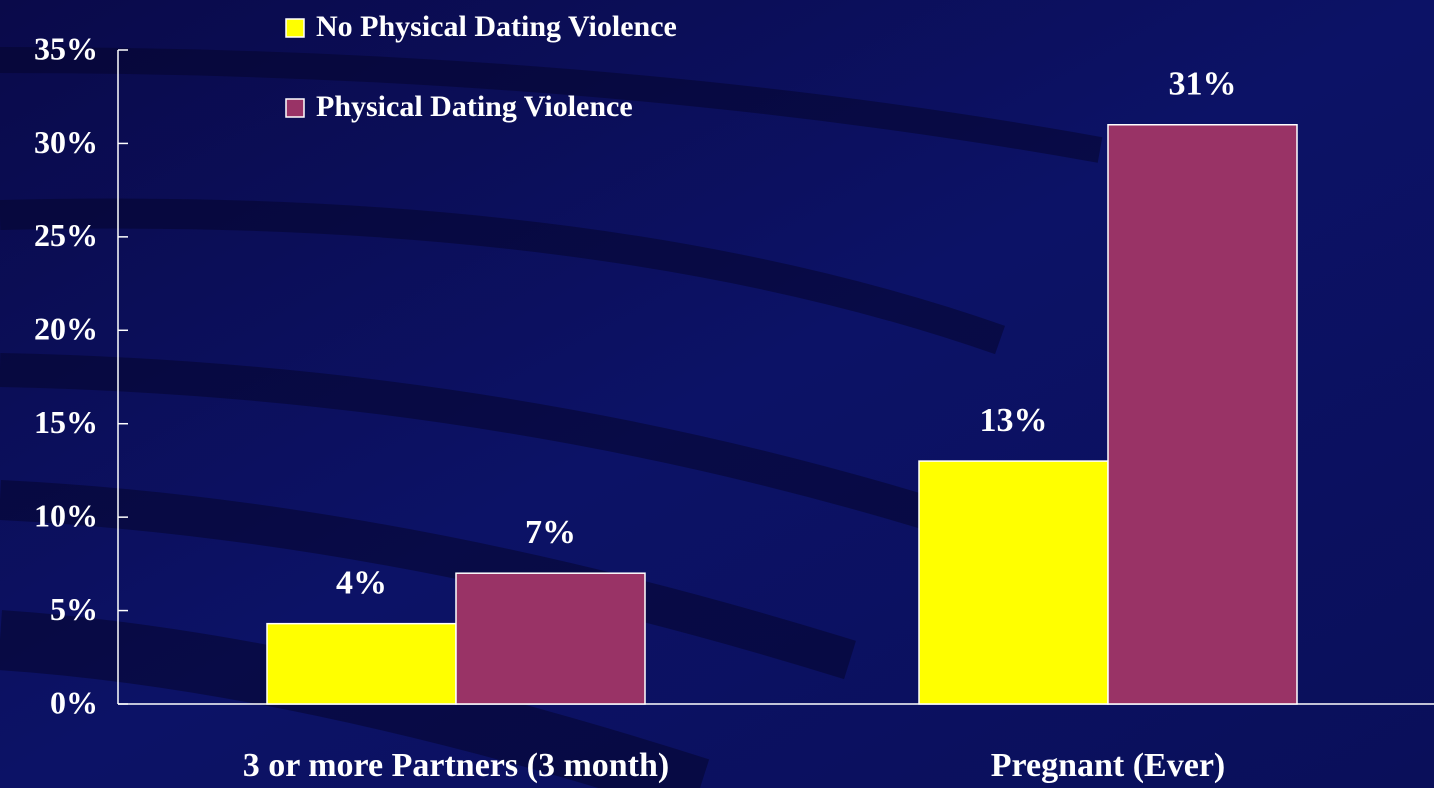 Image resolution: width=1434 pixels, height=788 pixels. I want to click on legend-label: No Physical Dating Violence, so click(496, 26).